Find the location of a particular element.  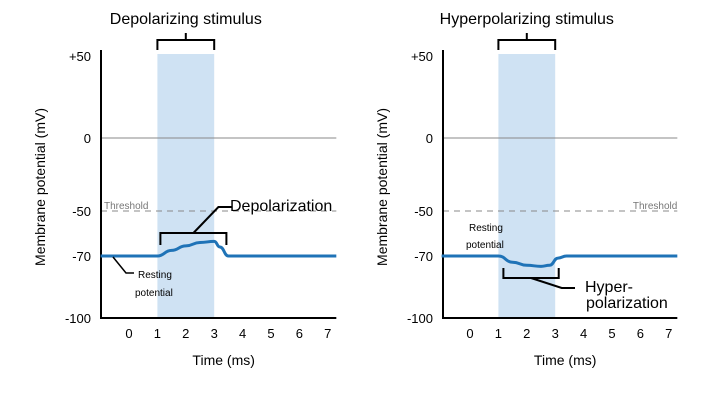

hyperpolarization-bracket is located at coordinates (538, 278).